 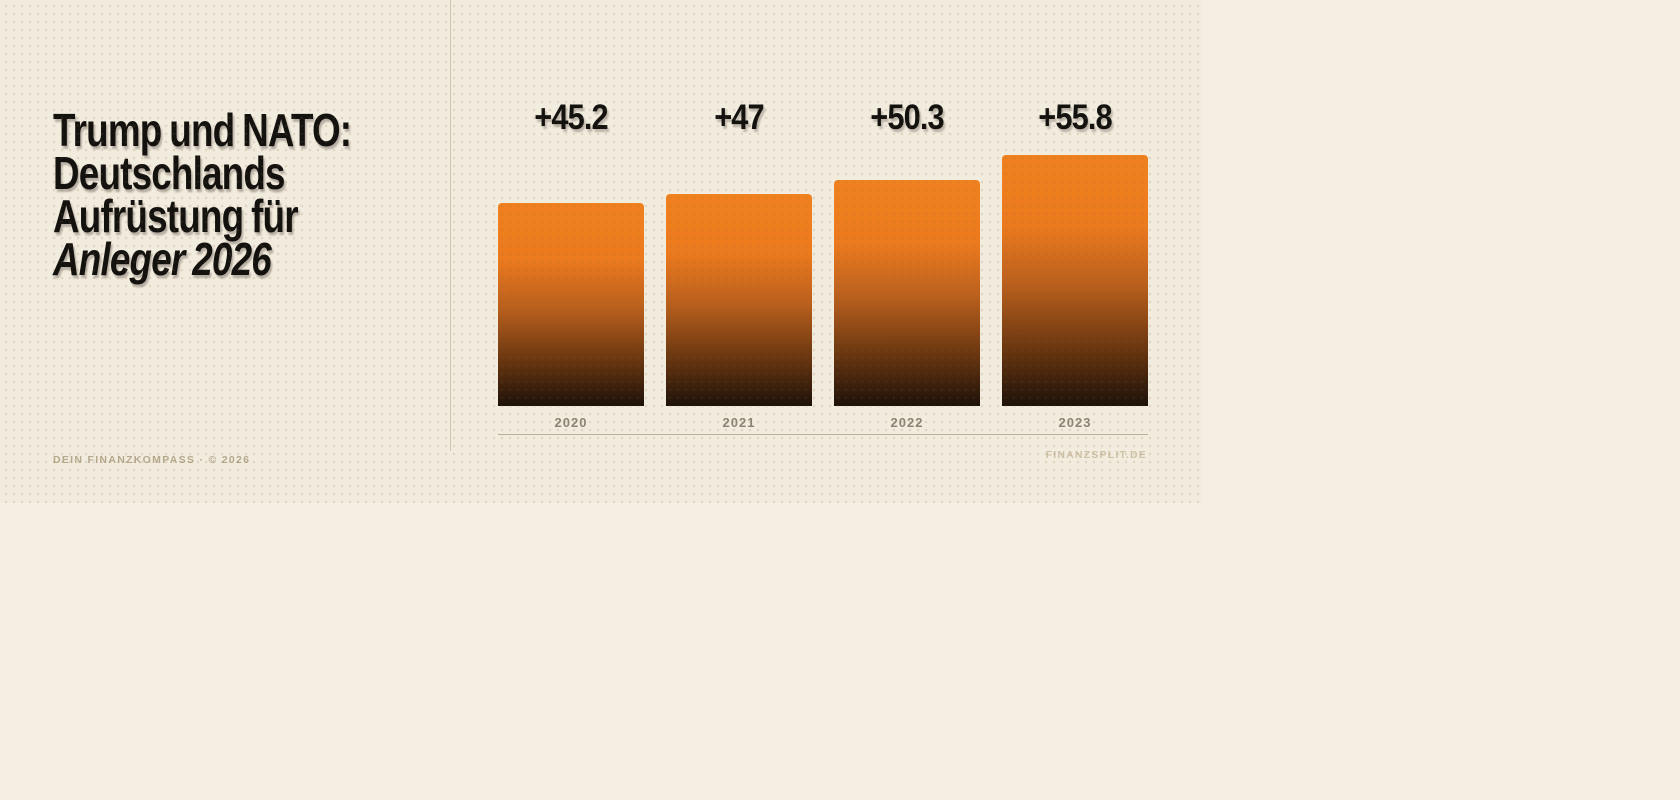 What do you see at coordinates (450, 225) in the screenshot?
I see `vertical-divider` at bounding box center [450, 225].